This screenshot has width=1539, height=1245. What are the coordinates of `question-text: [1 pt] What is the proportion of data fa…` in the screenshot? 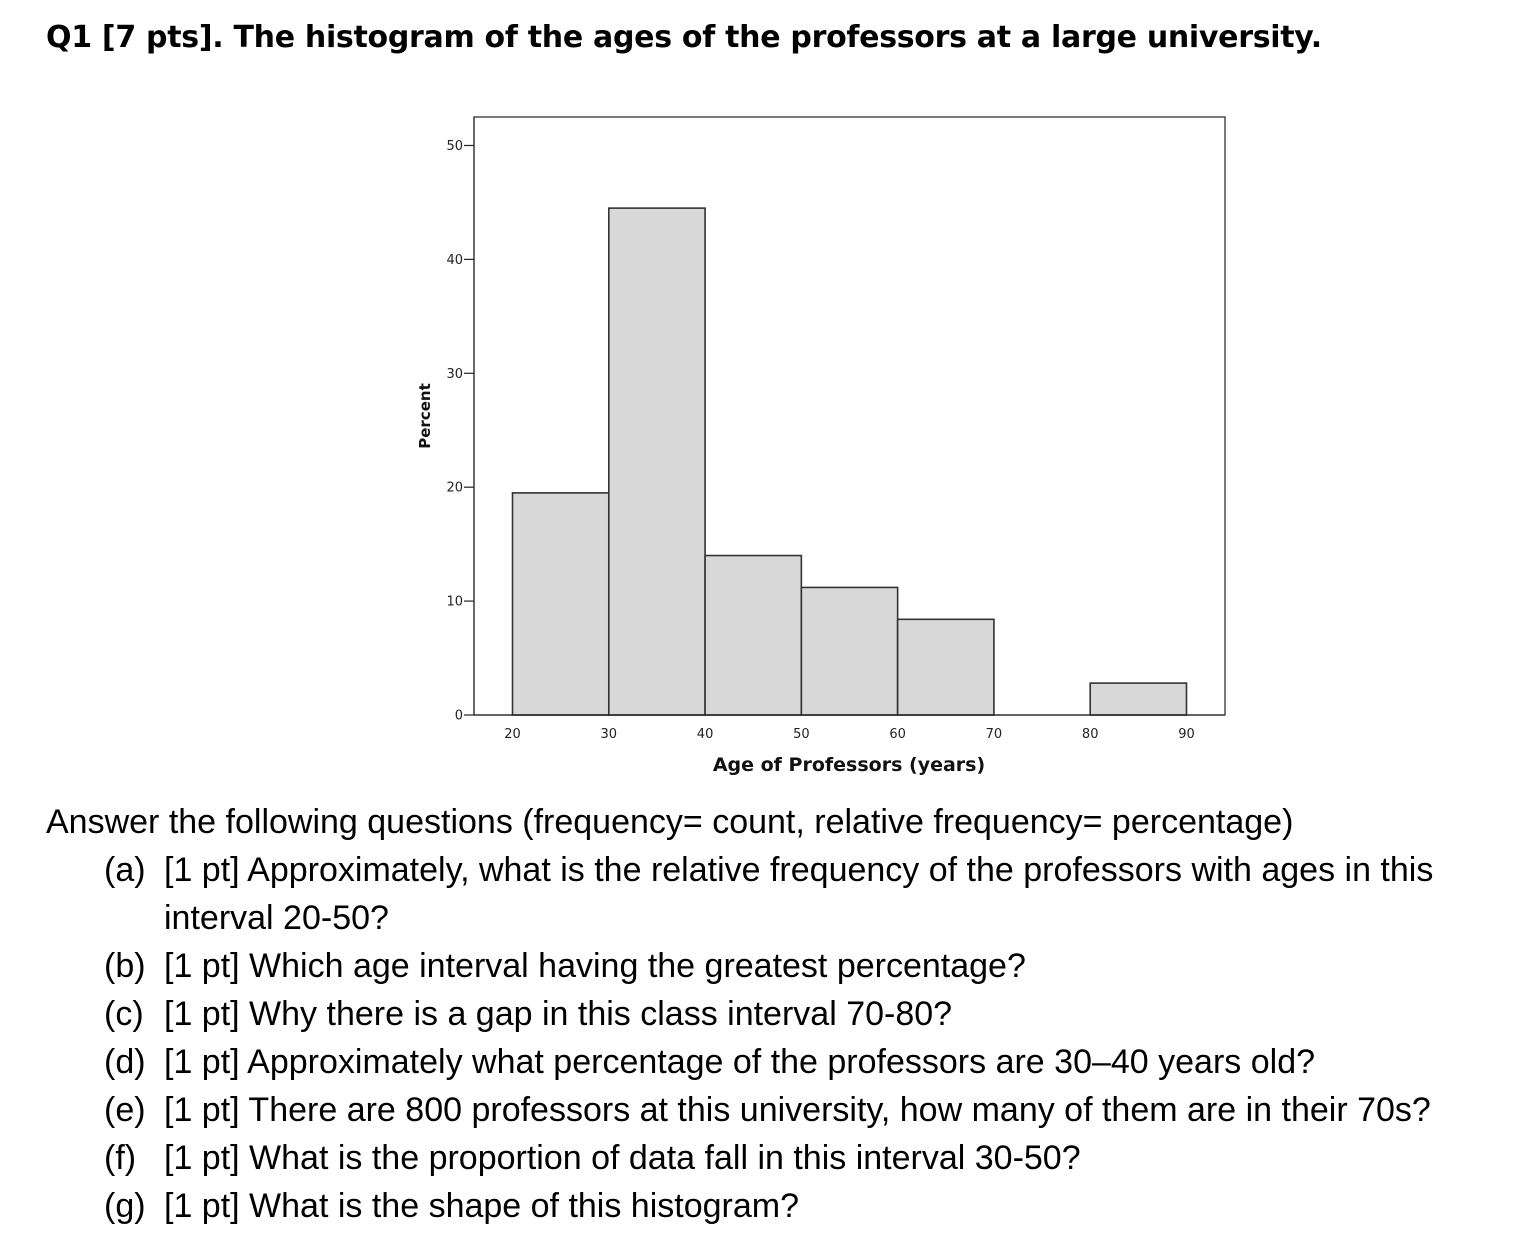 It's located at (622, 1158).